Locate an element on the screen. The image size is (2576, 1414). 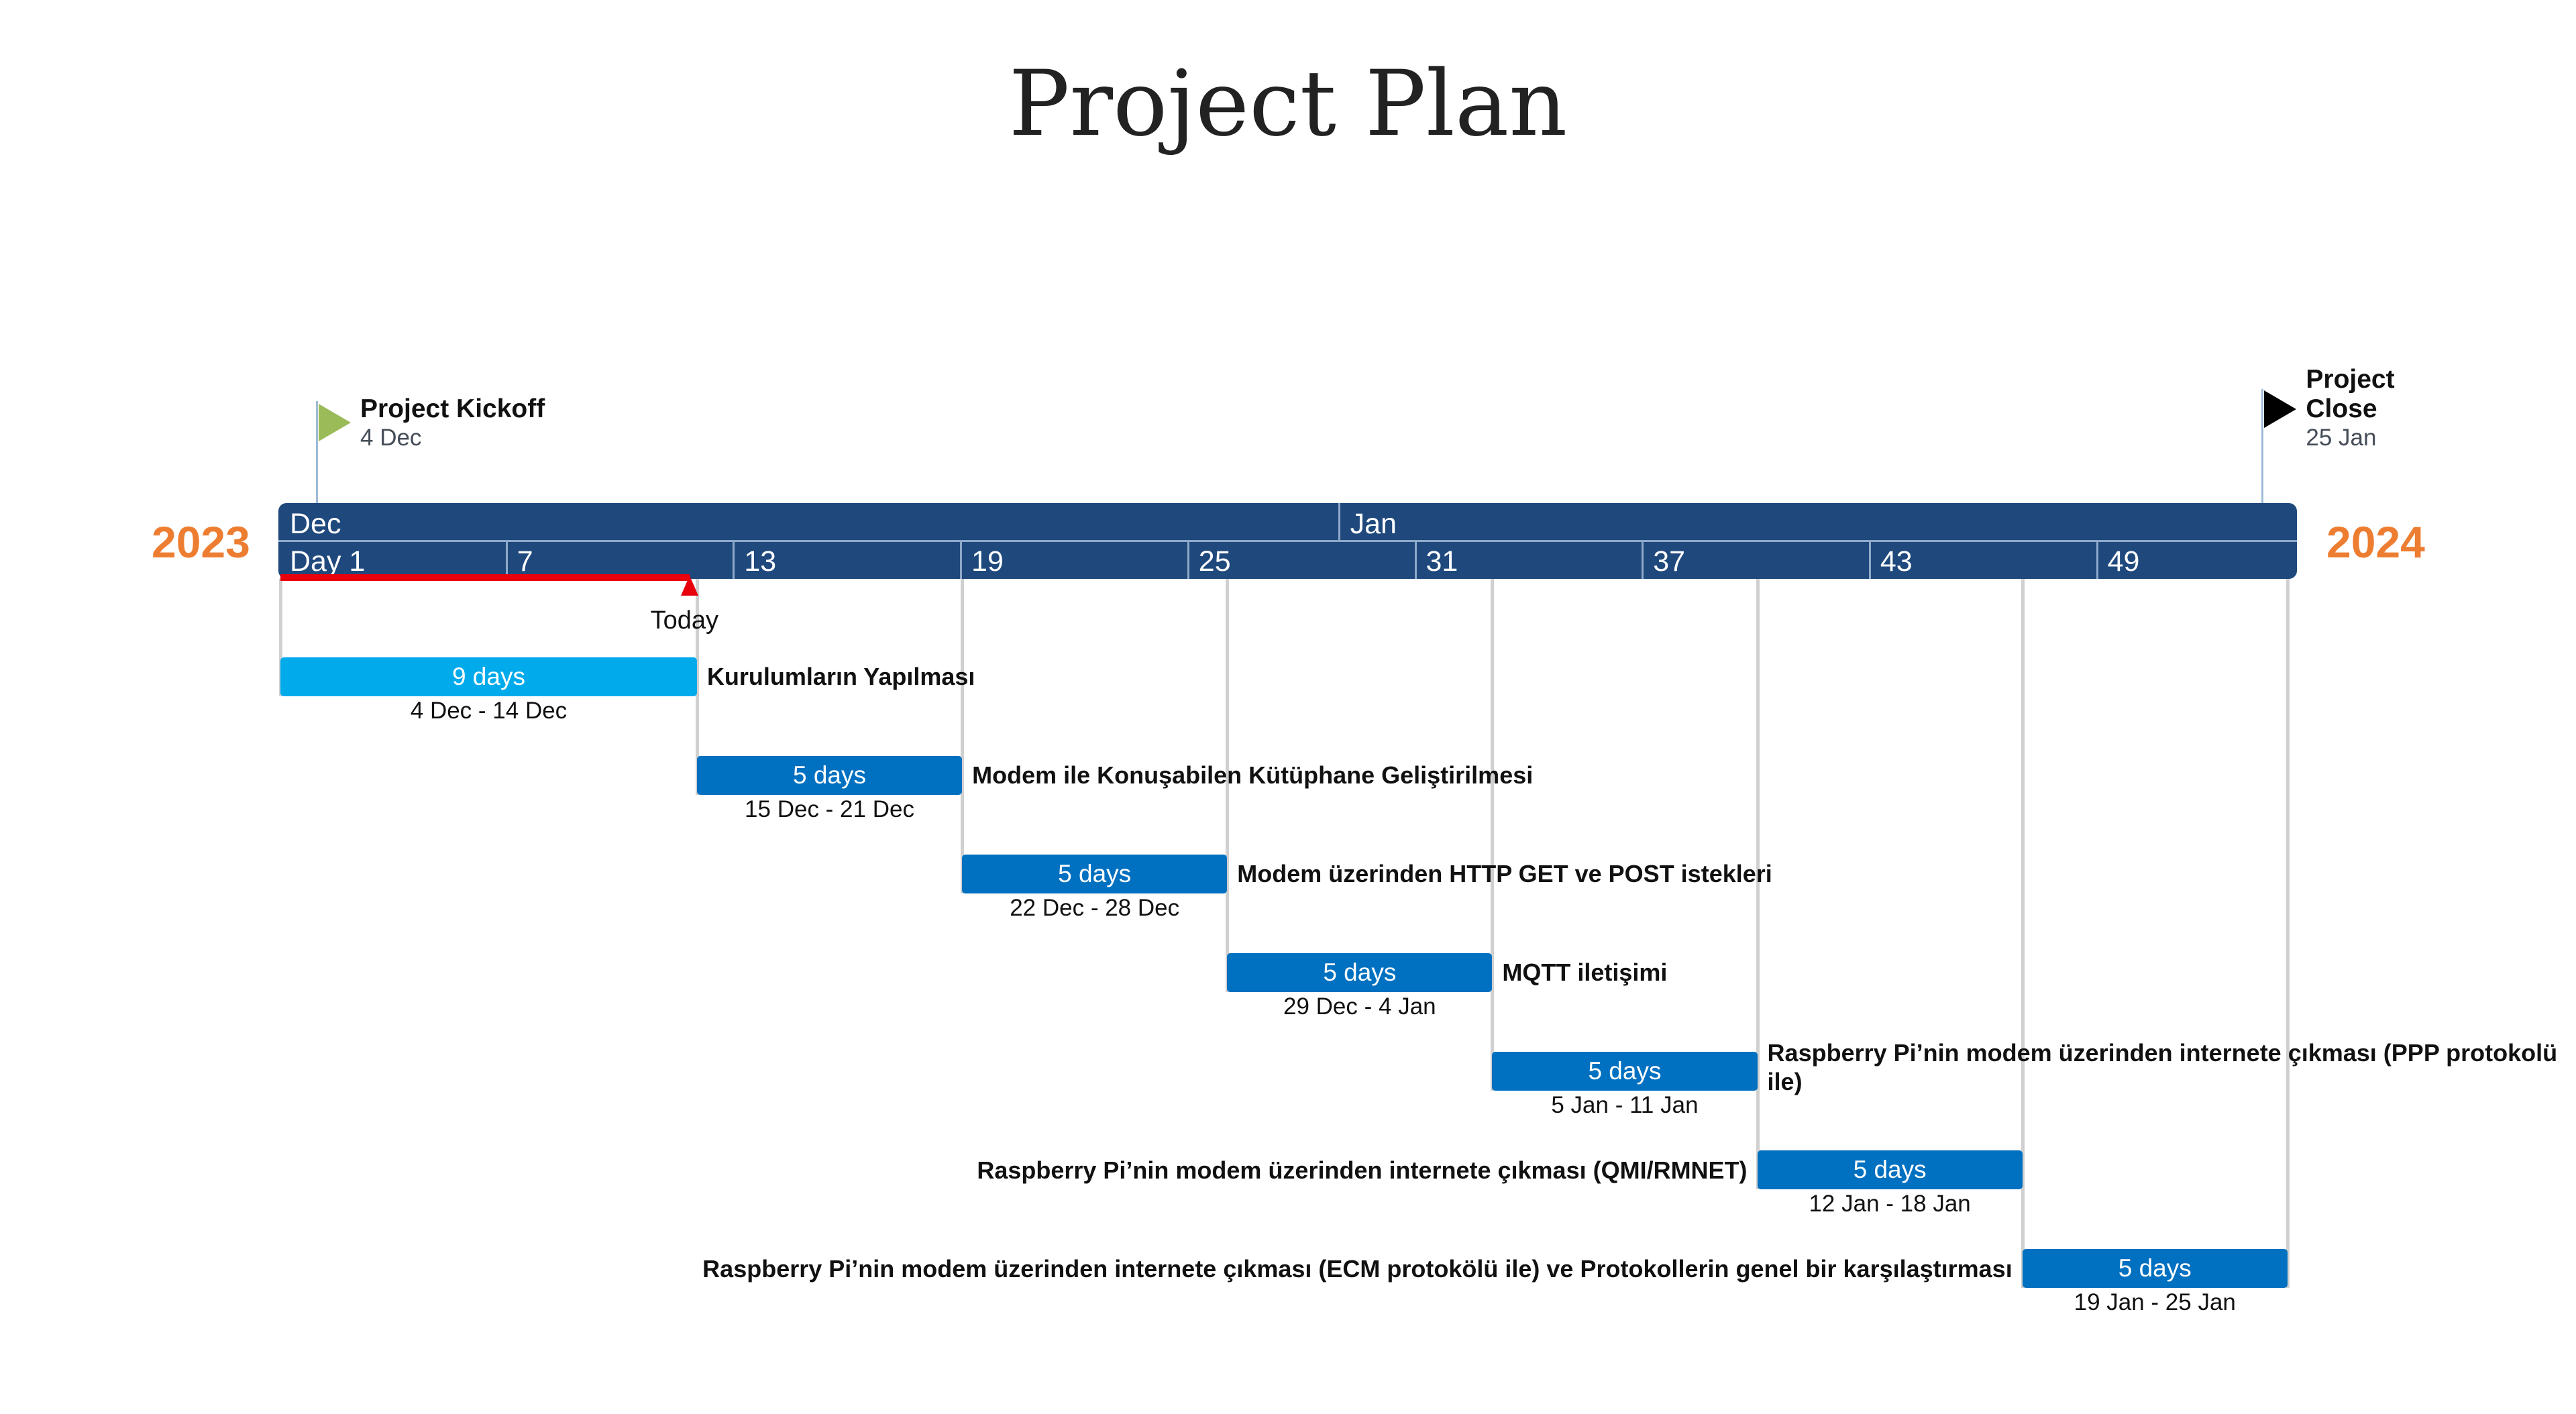
task-name-label: Kurulumların Yapılması is located at coordinates (840, 676).